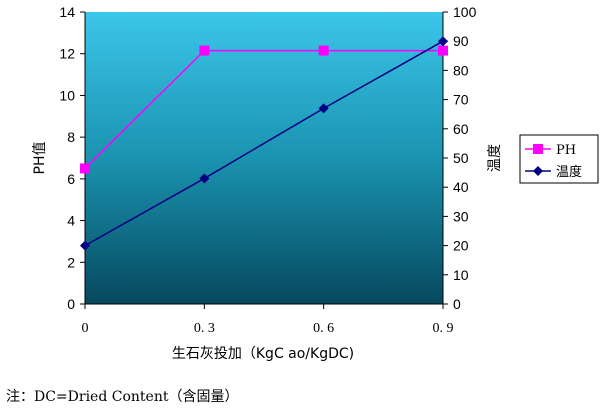 The height and width of the screenshot is (413, 606). I want to click on y-right-tick-label: 90, so click(461, 41).